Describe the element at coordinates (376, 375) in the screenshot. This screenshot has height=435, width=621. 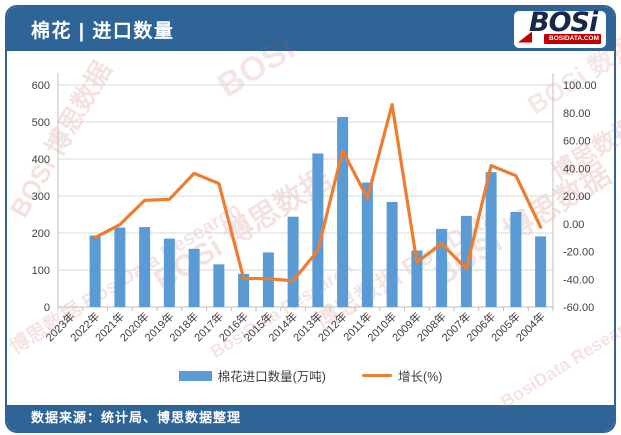
I see `legend-line-swatch-icon` at that location.